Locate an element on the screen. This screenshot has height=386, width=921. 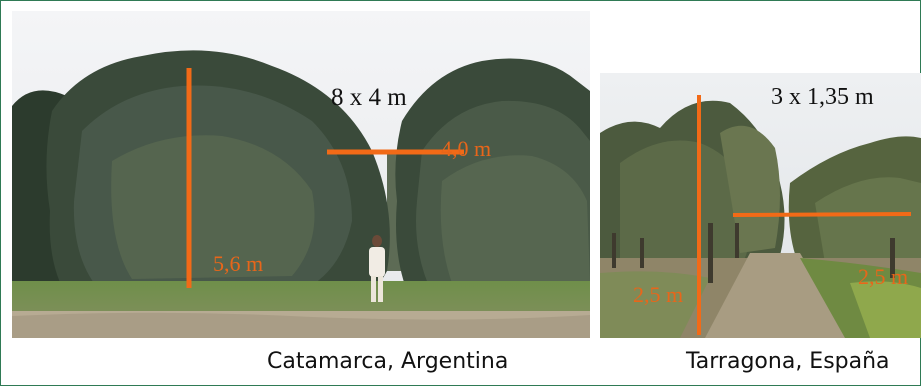
tarragona-caption: Tarragona, España is located at coordinates (788, 361).